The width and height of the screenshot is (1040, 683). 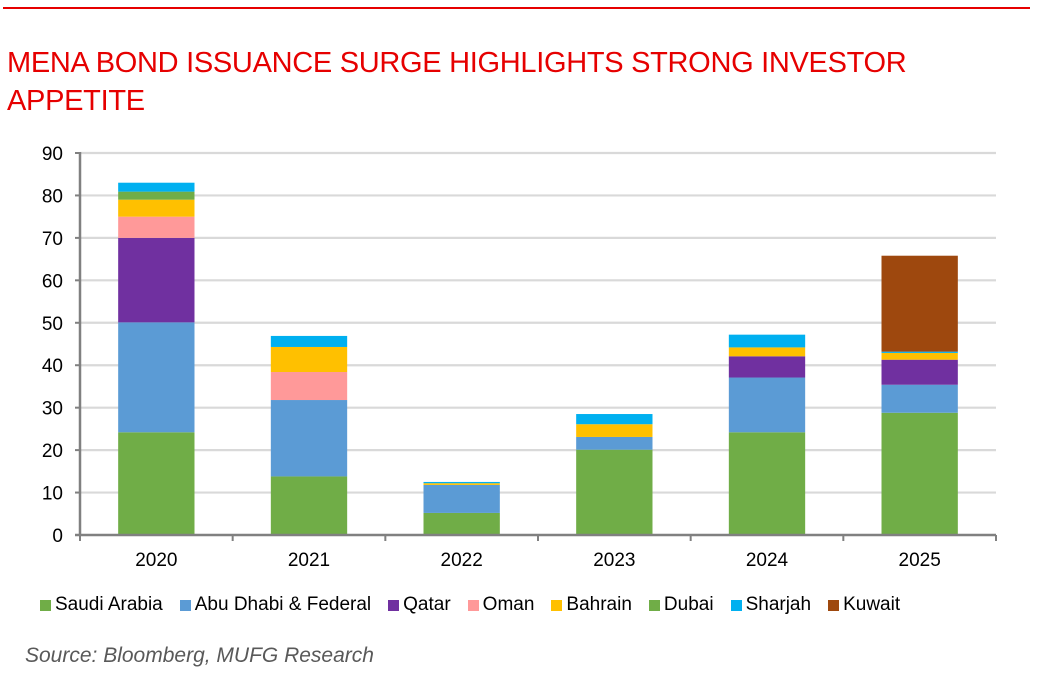 I want to click on legend-item-abu-dhabi-federal: Abu Dhabi & Federal, so click(x=275, y=605).